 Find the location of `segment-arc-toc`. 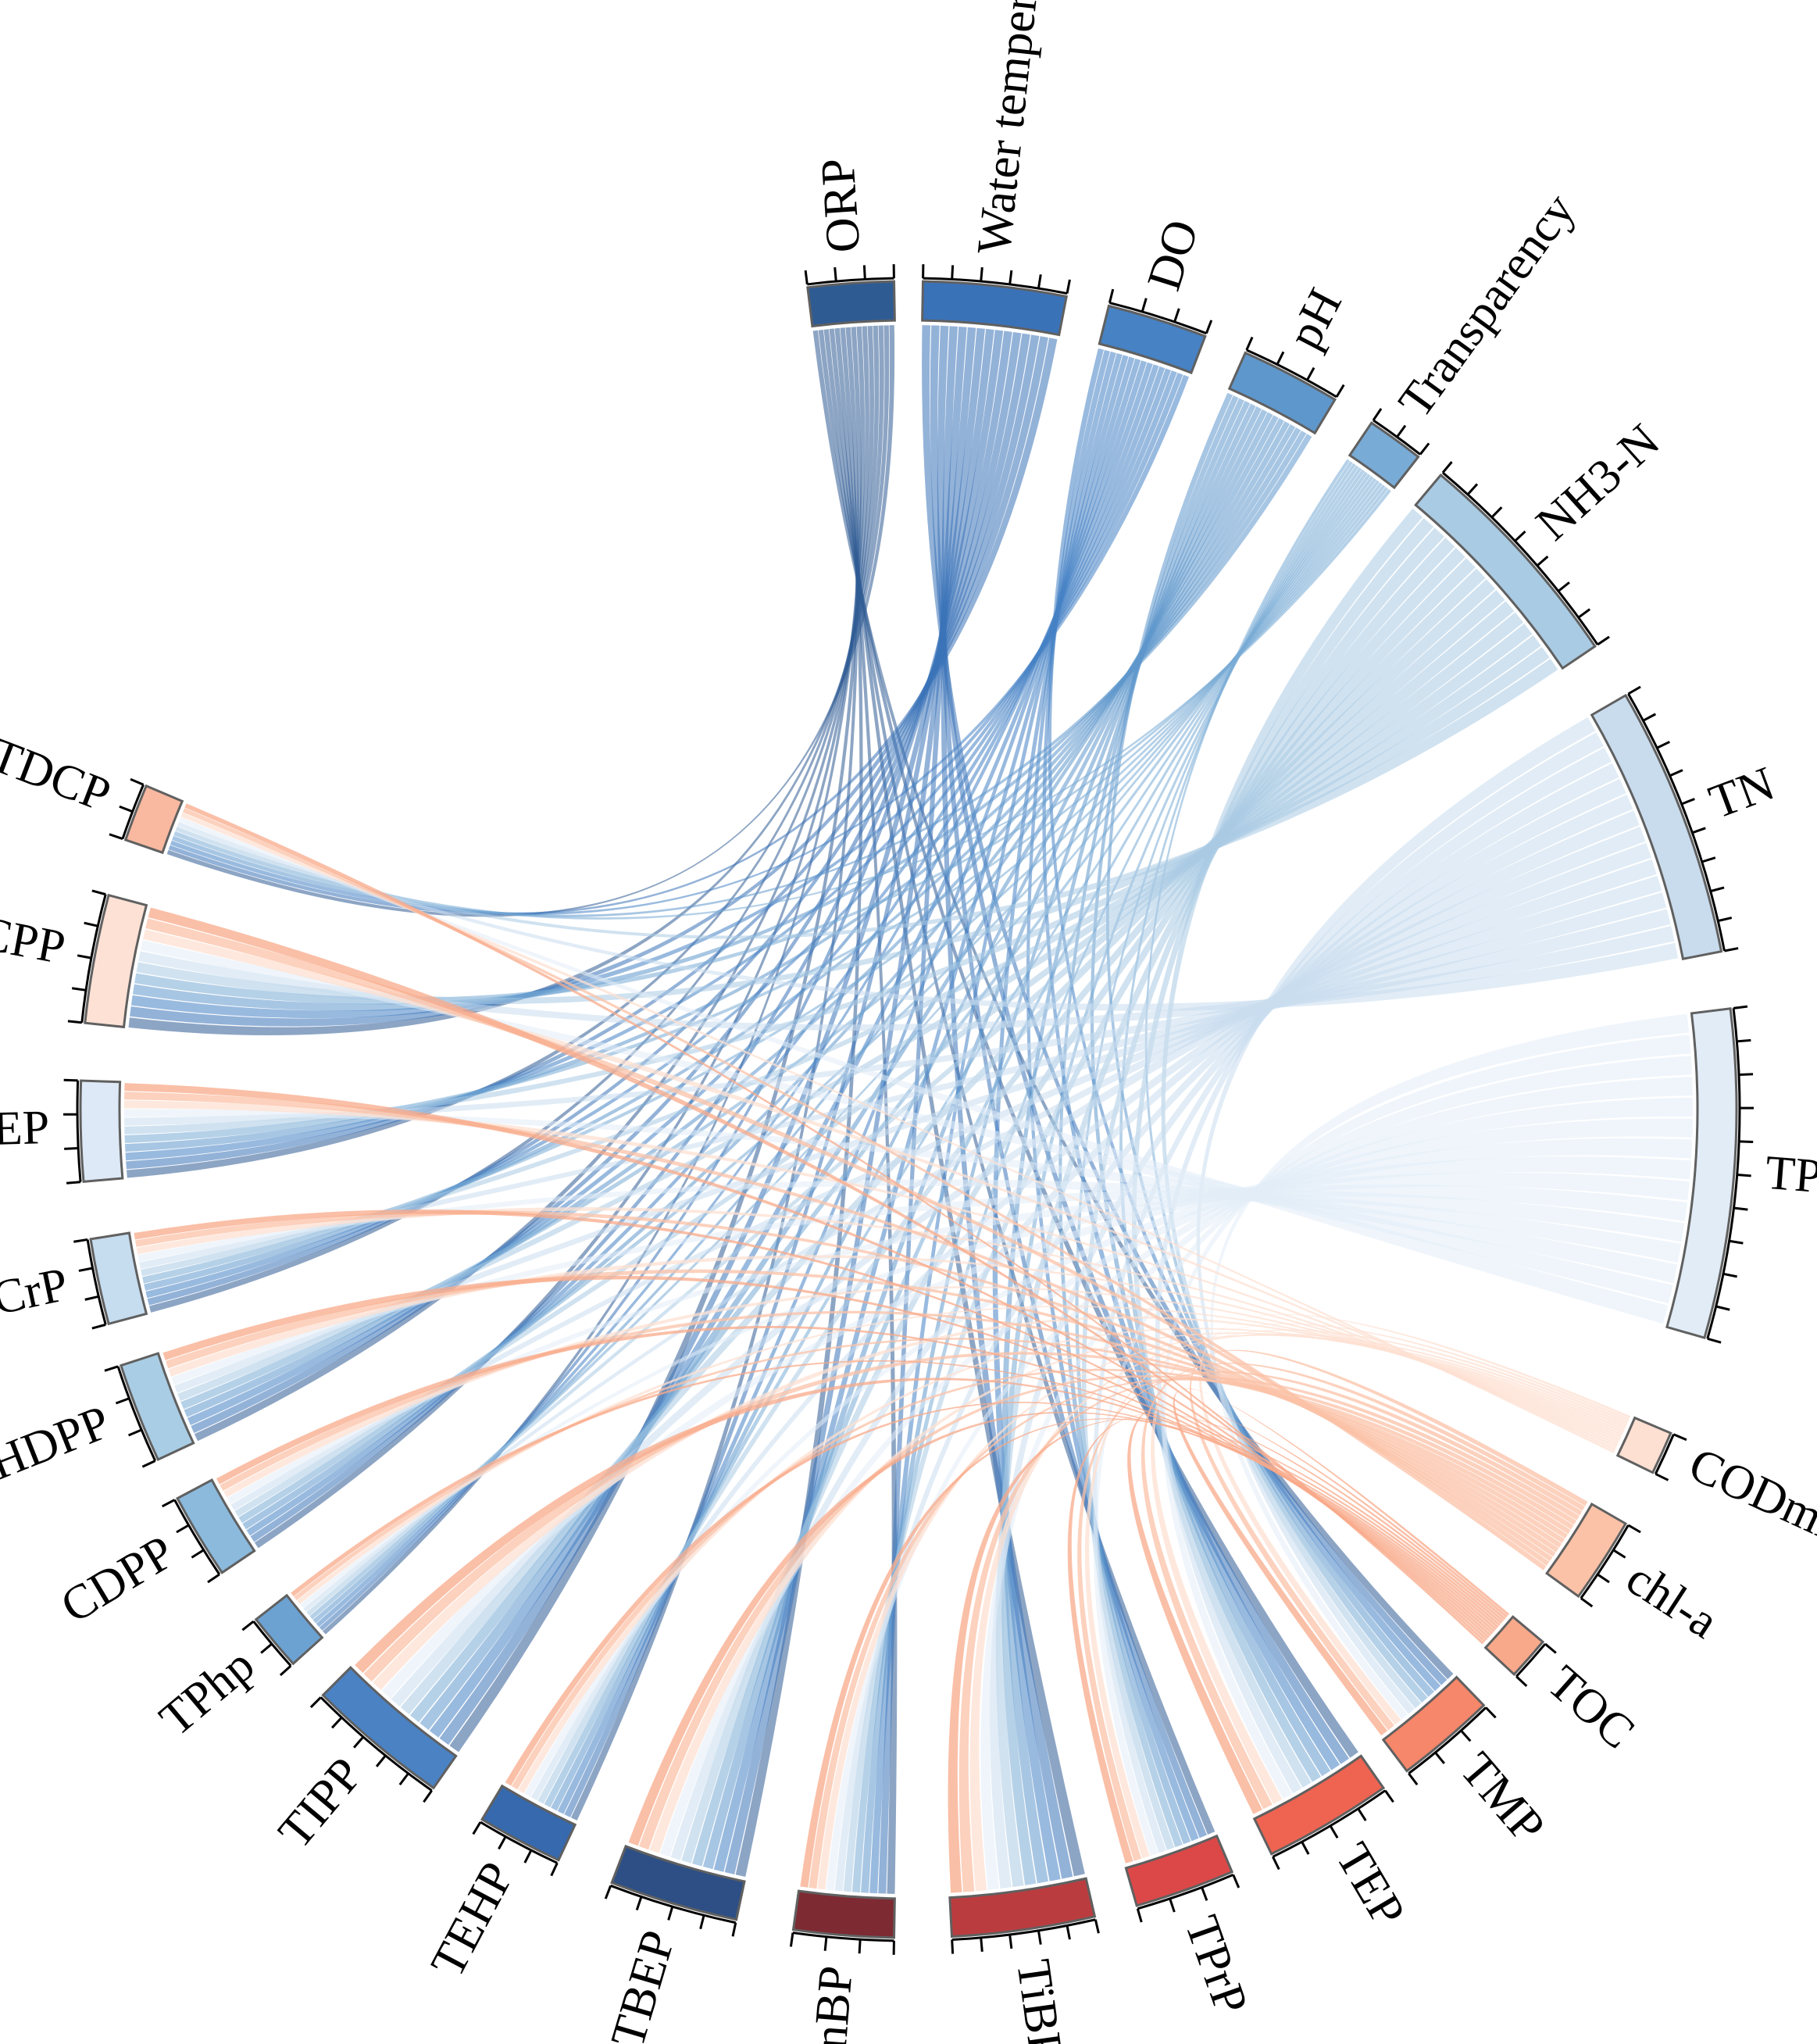

segment-arc-toc is located at coordinates (1514, 1646).